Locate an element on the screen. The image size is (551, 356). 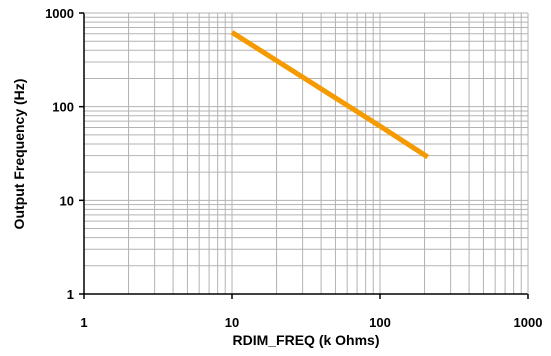
x-tick-label: 100 is located at coordinates (380, 322).